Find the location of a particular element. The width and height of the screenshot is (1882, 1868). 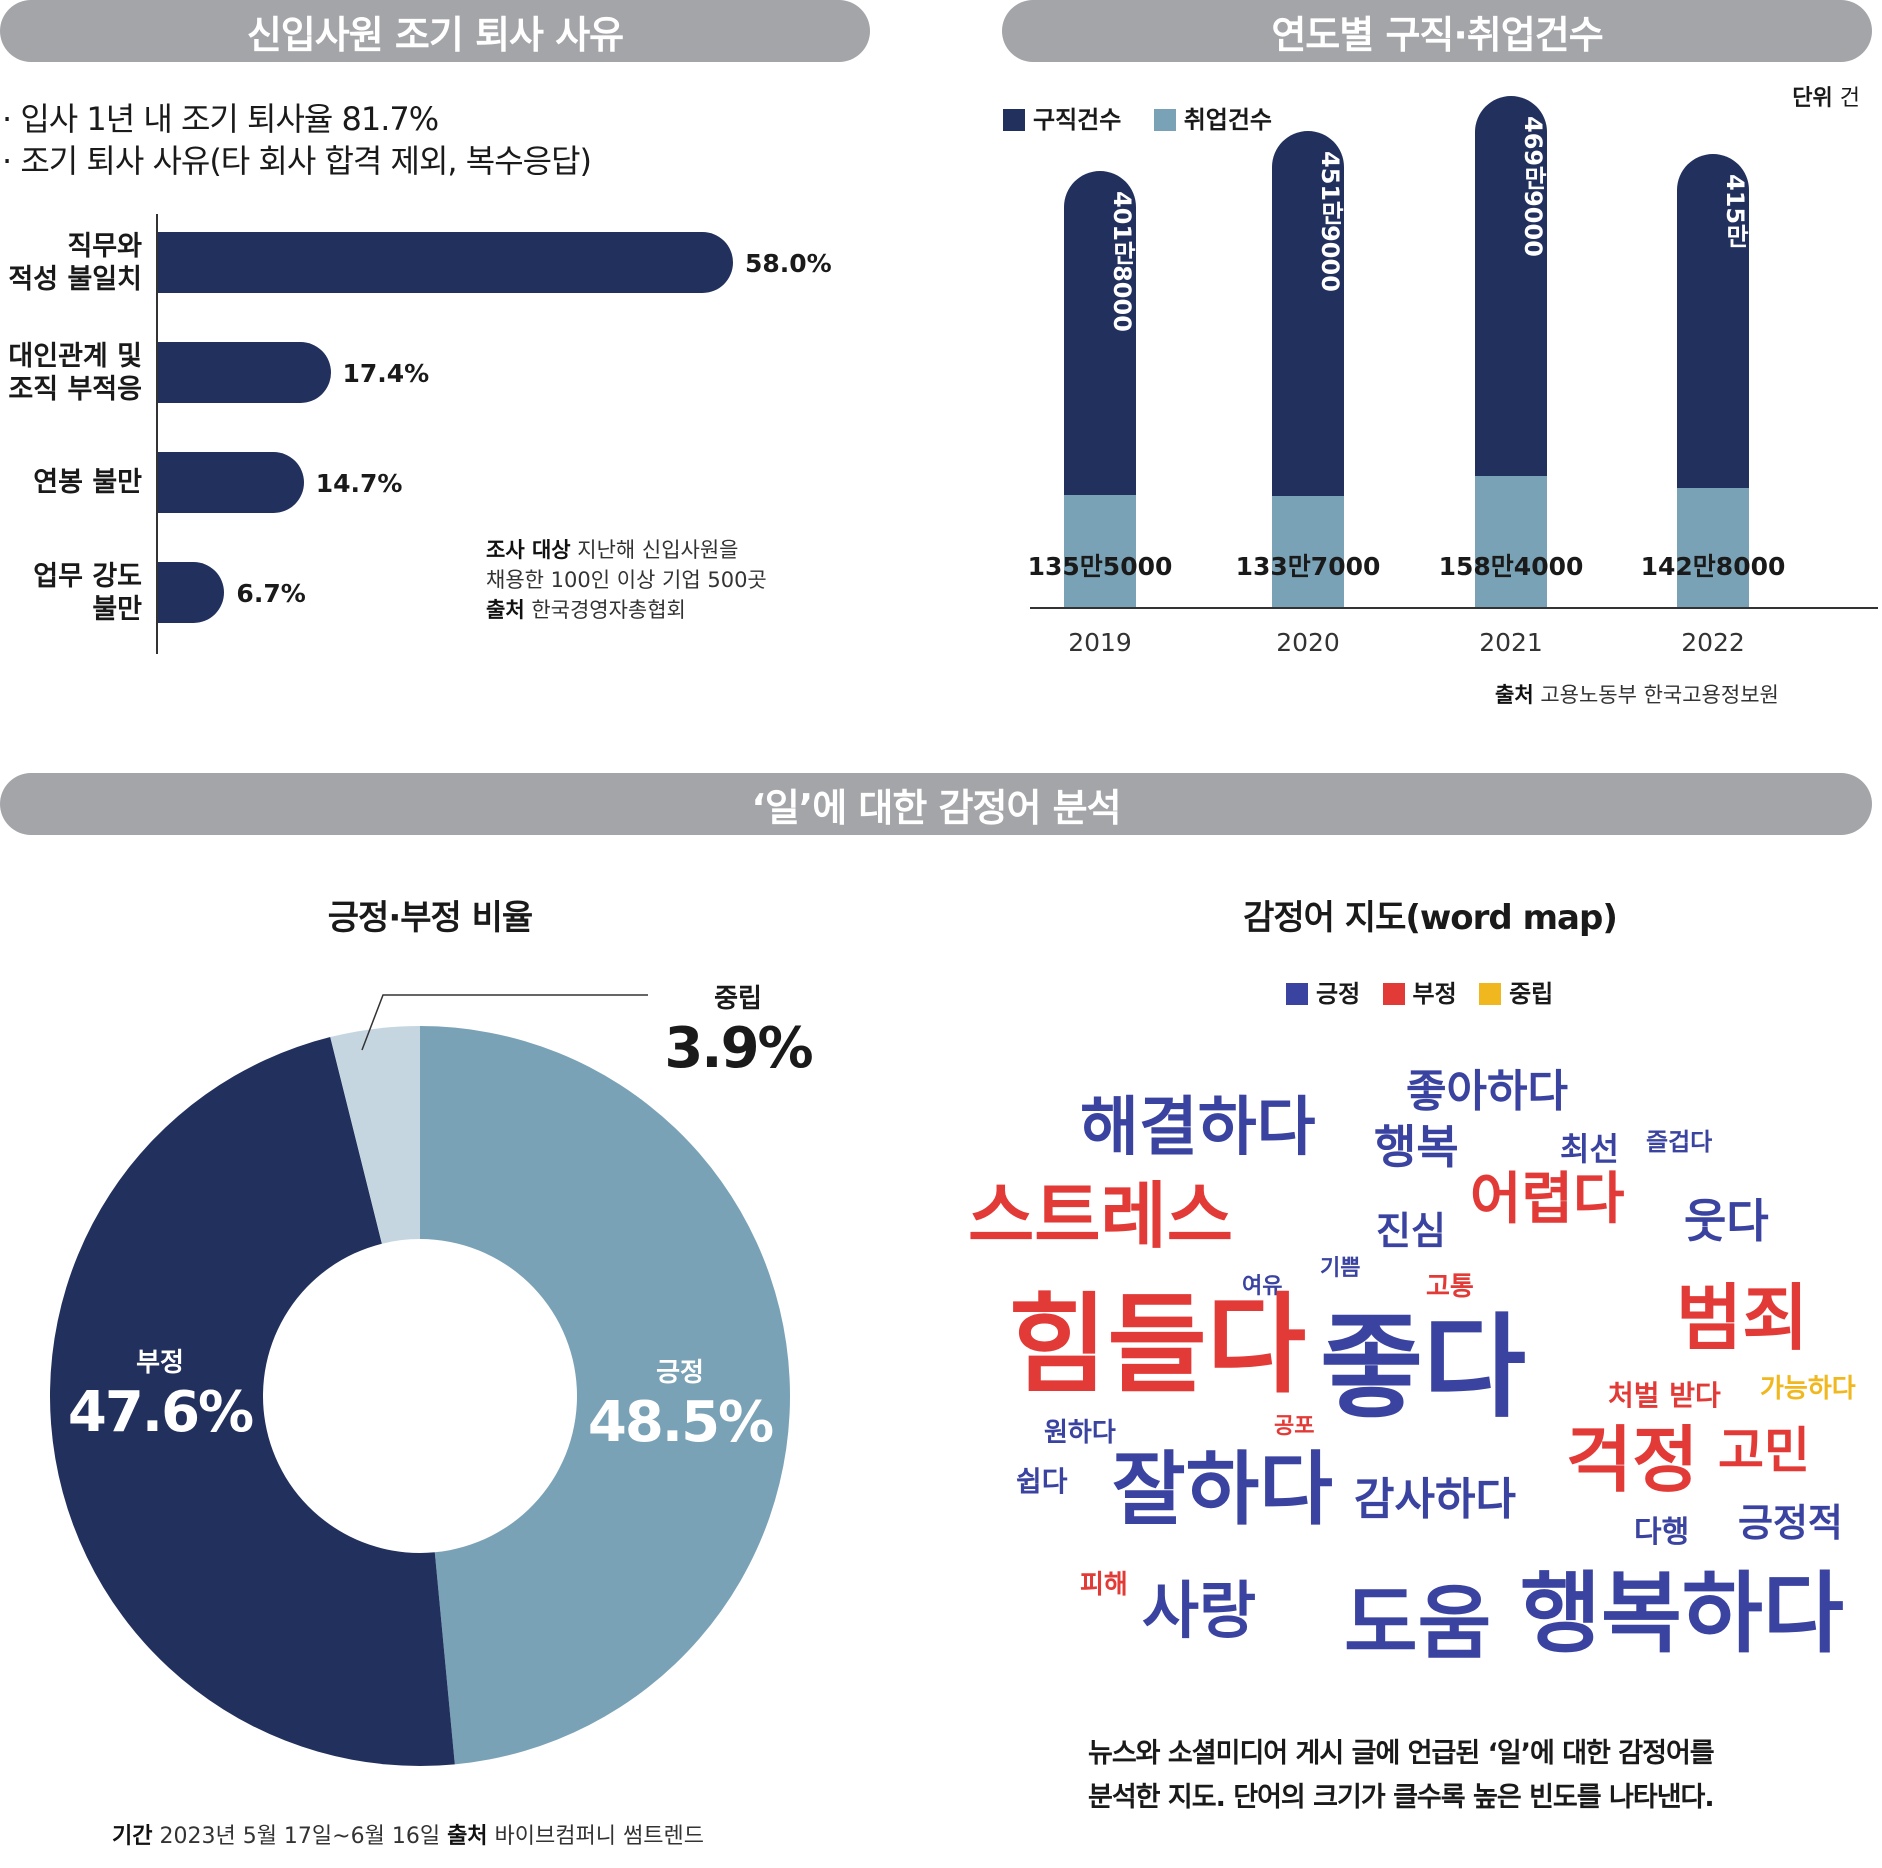

word-10: 여유 is located at coordinates (1262, 1286).